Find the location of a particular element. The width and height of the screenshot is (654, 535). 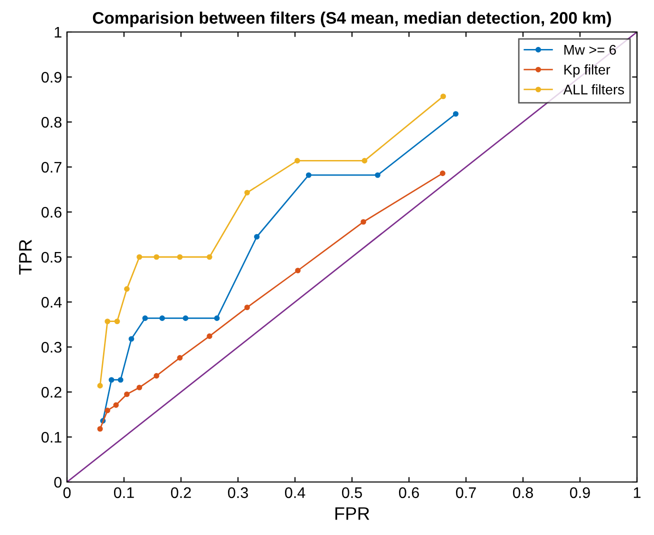

y-tick-label: 0.5 is located at coordinates (52, 257).